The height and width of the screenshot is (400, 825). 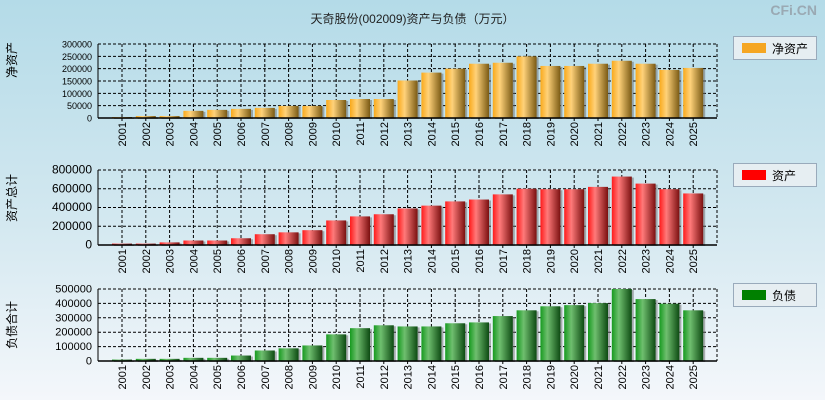 What do you see at coordinates (242, 134) in the screenshot?
I see `x-tick-label: 2006` at bounding box center [242, 134].